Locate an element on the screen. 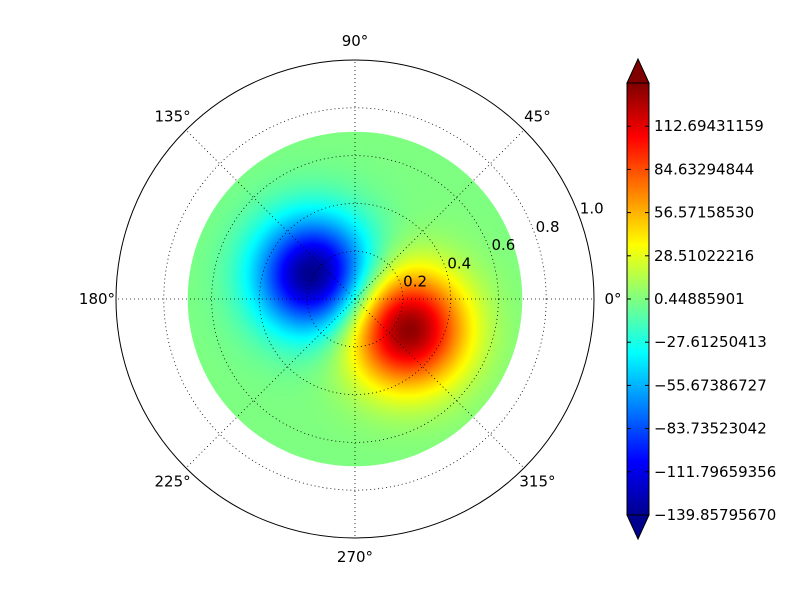 The height and width of the screenshot is (600, 800). angular-tick-label: 180° is located at coordinates (97, 299).